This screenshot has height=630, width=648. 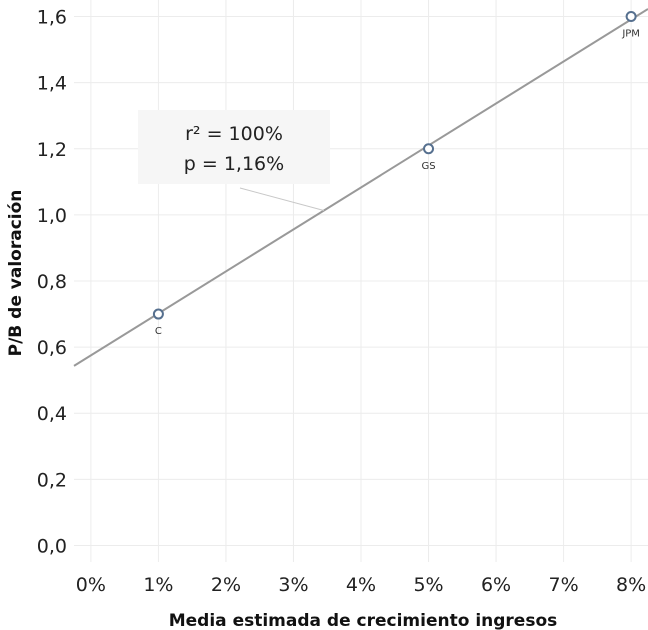 I want to click on data-point-gs, so click(x=429, y=149).